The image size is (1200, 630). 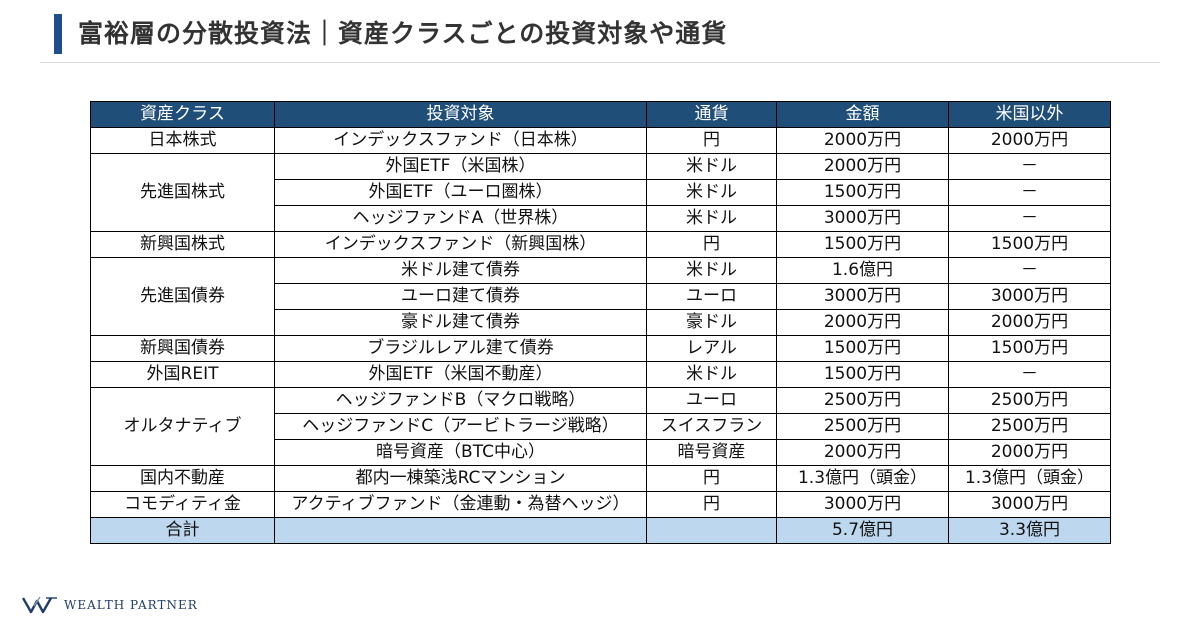 What do you see at coordinates (862, 530) in the screenshot?
I see `total-amount-cell: 5.7億円` at bounding box center [862, 530].